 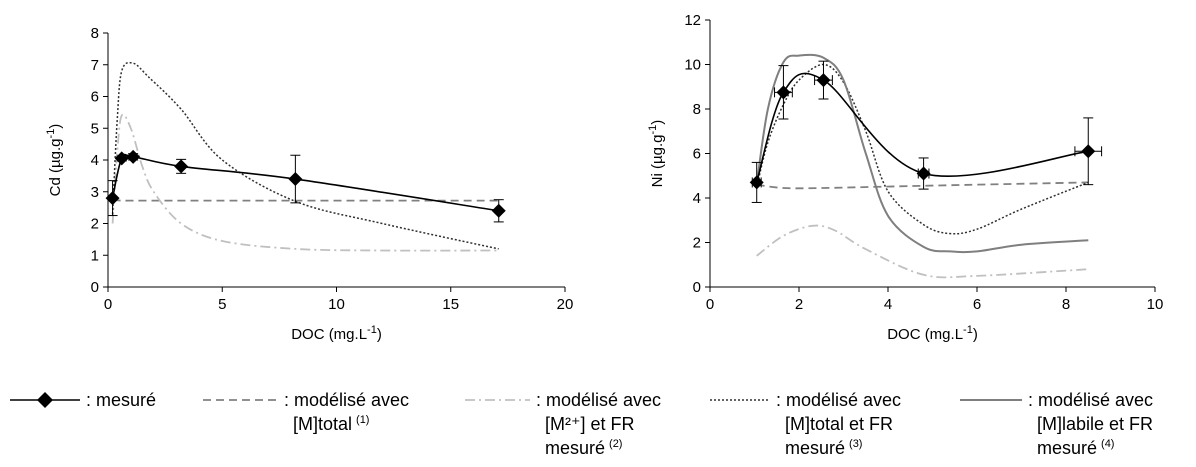 I want to click on y-tick-label: 12, so click(x=692, y=20).